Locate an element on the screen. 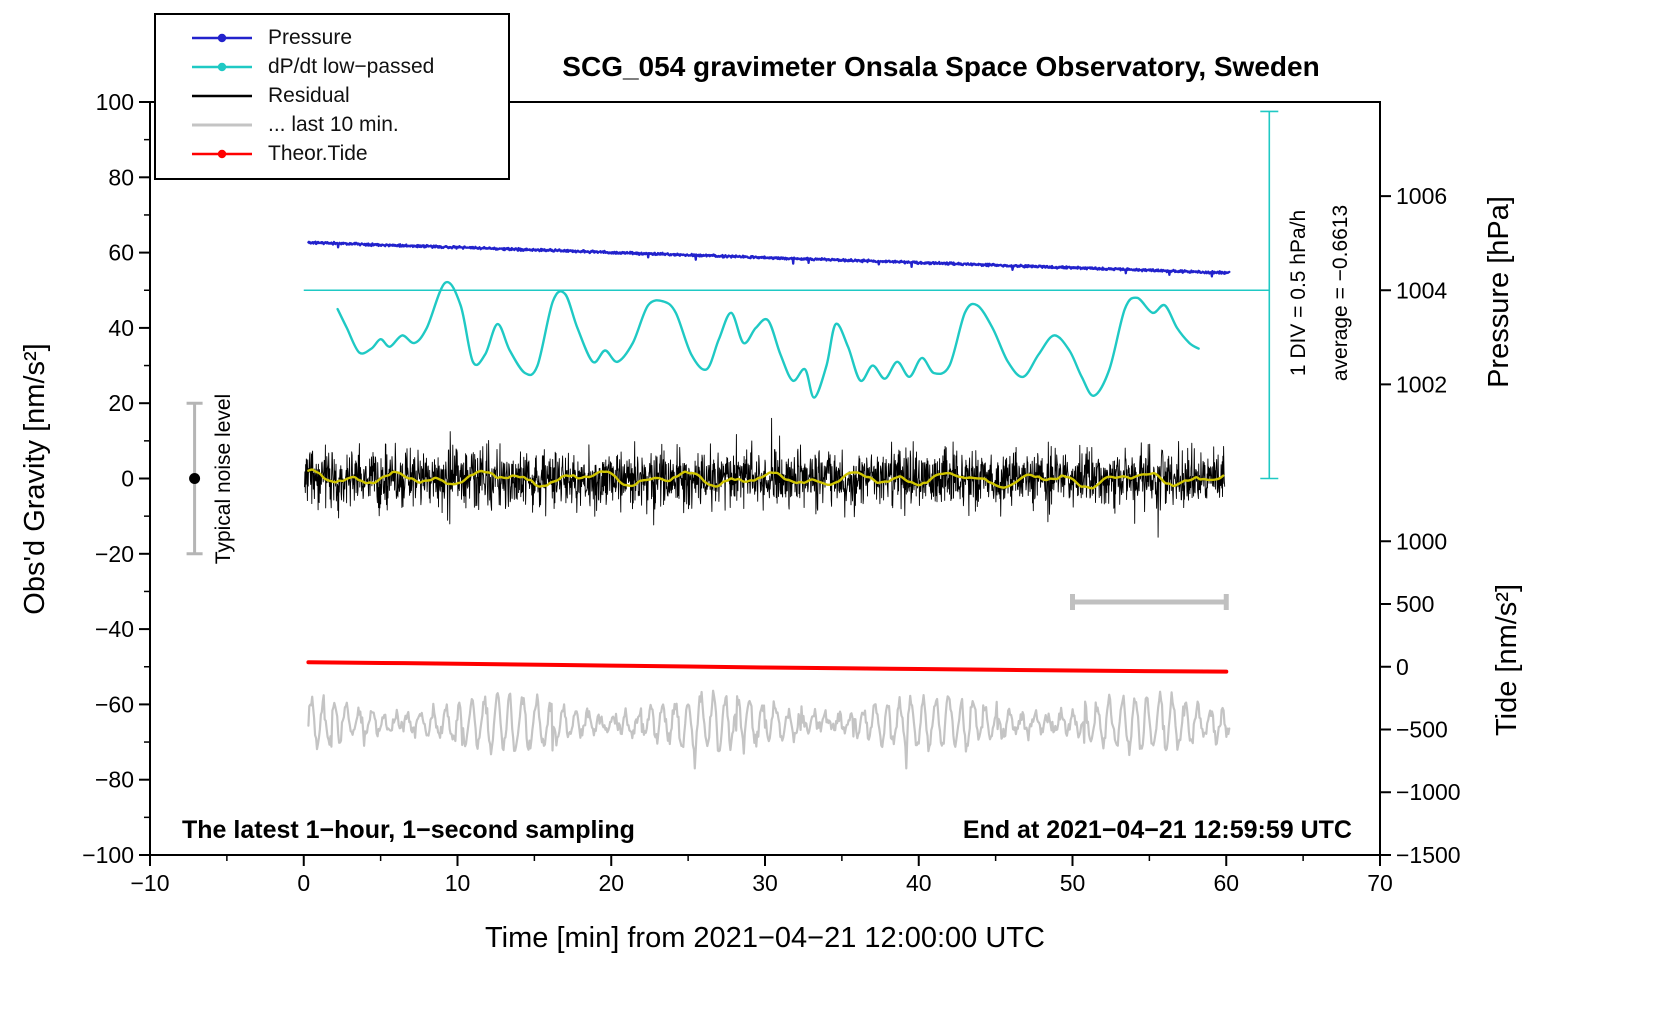 Image resolution: width=1660 pixels, height=1025 pixels. x-tick-label: 40 is located at coordinates (919, 883).